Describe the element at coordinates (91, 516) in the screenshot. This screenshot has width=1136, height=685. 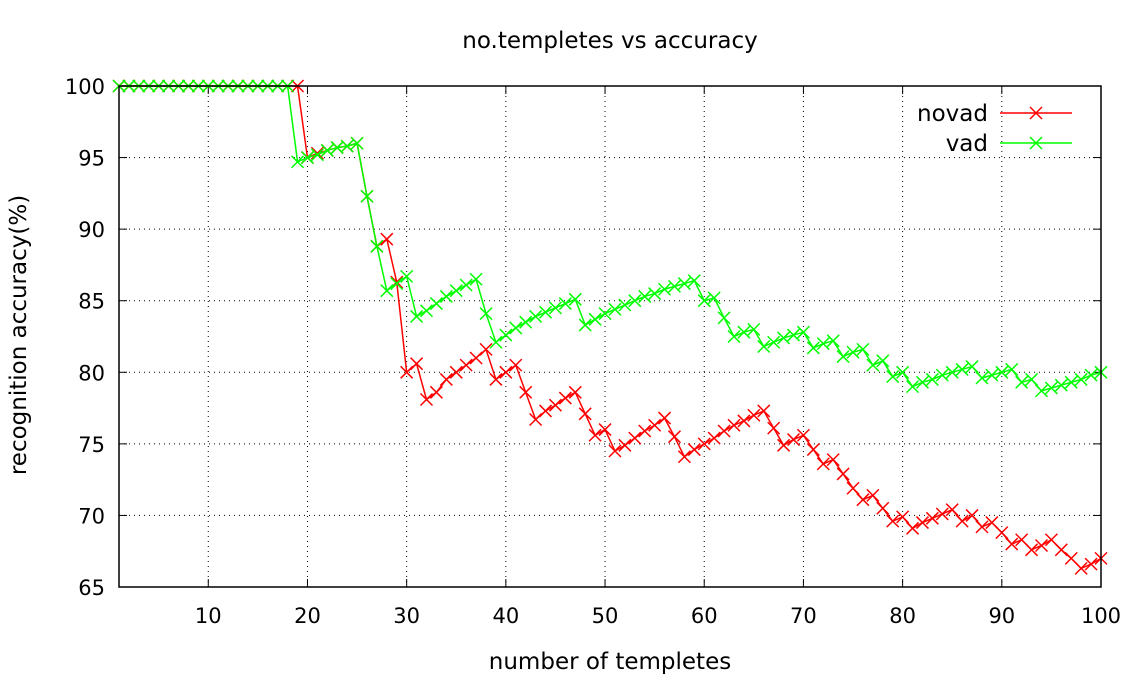
I see `y-tick-label: 70` at that location.